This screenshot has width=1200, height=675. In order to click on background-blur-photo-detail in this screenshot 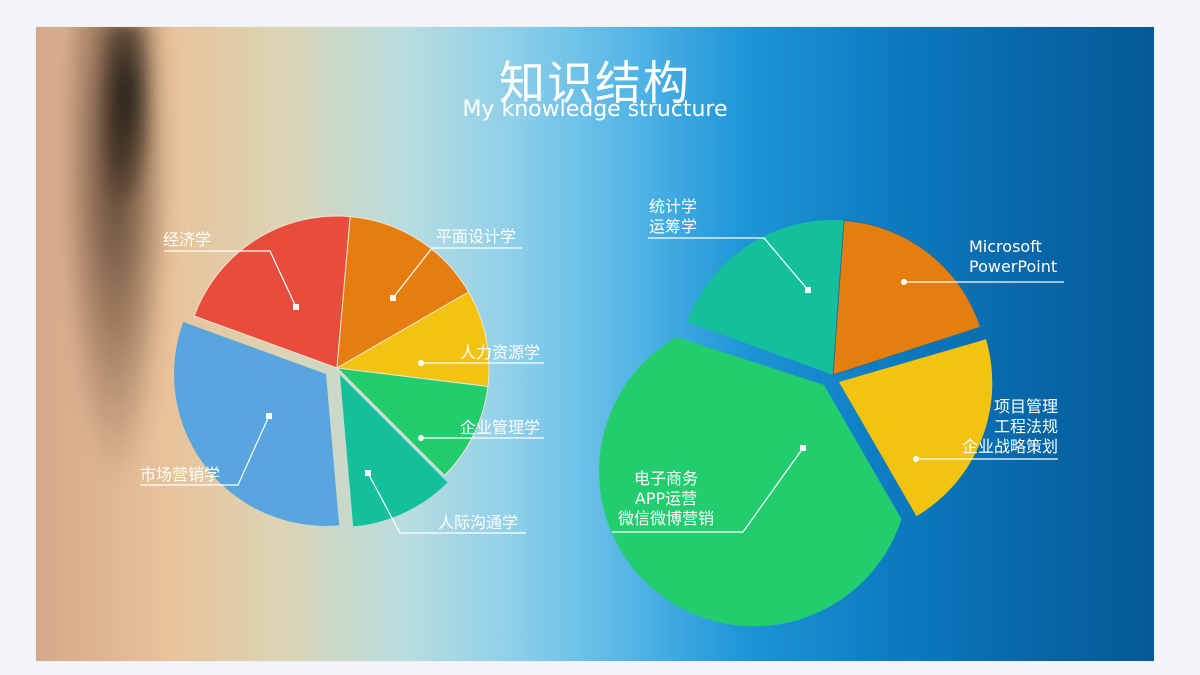, I will do `click(126, 112)`.